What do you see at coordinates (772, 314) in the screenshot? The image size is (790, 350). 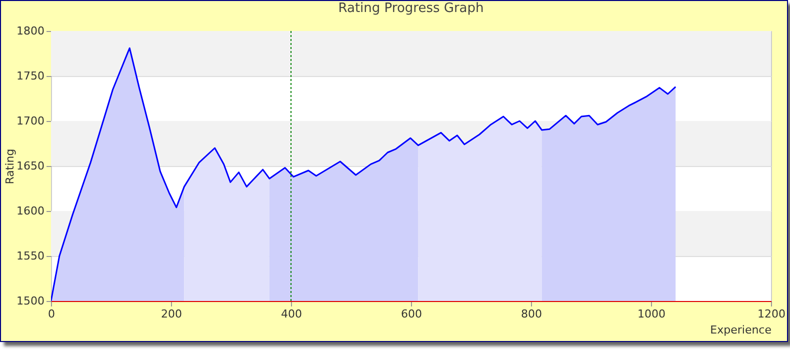 I see `x-tick-label: 1200` at bounding box center [772, 314].